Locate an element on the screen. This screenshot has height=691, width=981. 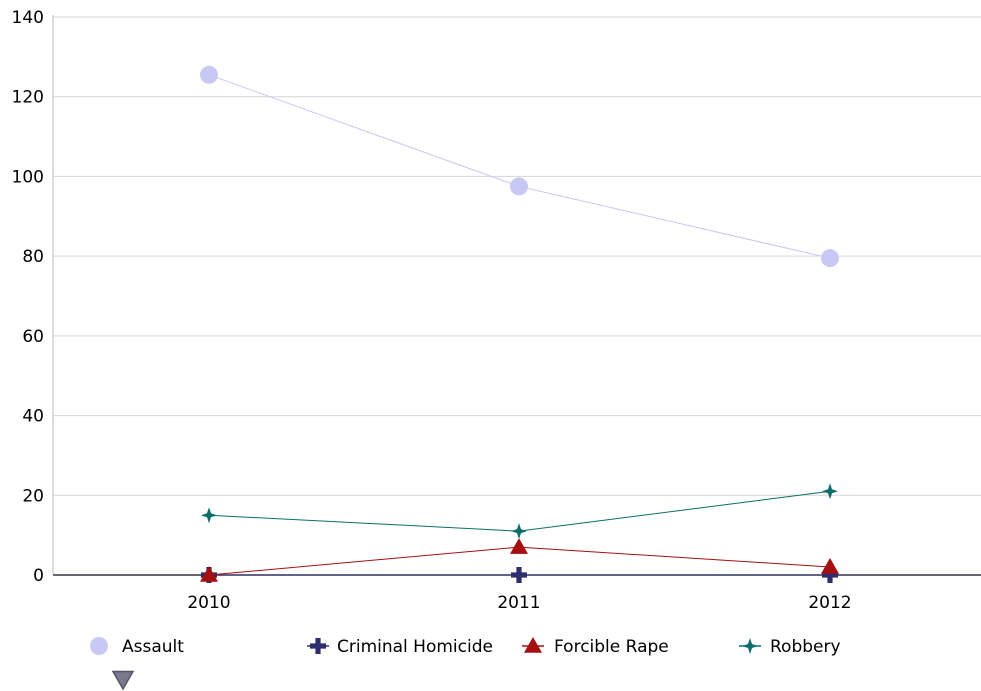
legend-item-robbery: Robbery is located at coordinates (790, 647).